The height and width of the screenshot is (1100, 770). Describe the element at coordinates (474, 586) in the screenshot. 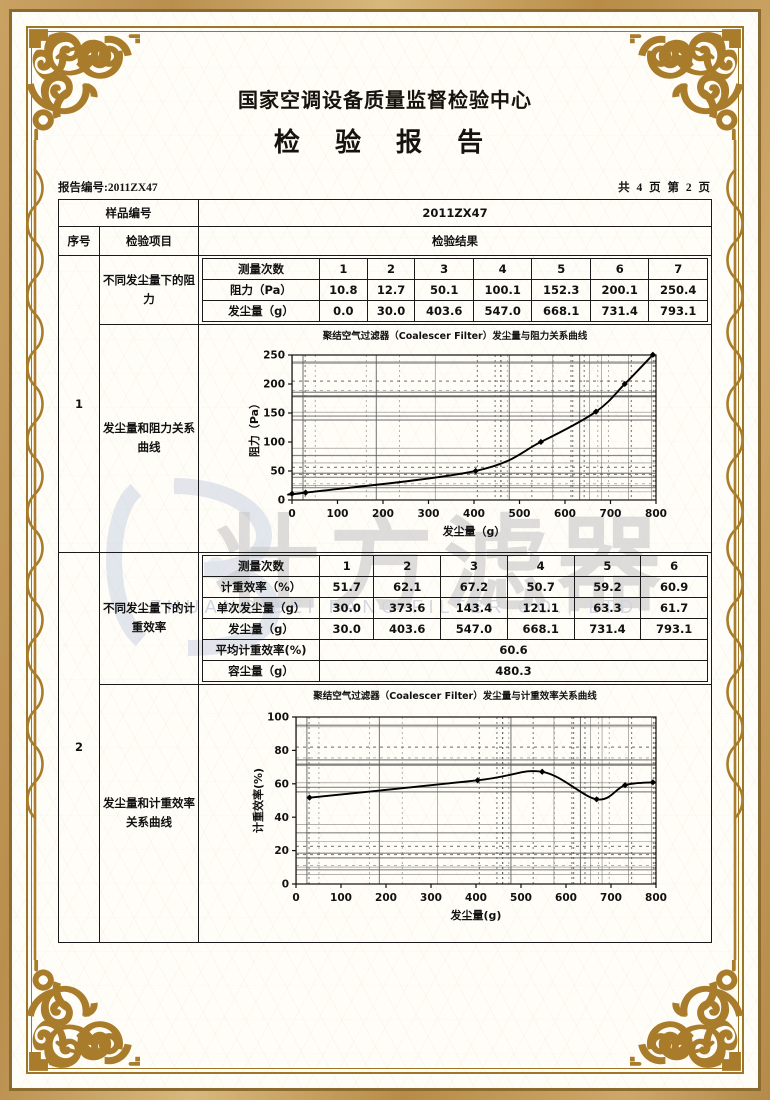

I see `cell: 67.2` at that location.